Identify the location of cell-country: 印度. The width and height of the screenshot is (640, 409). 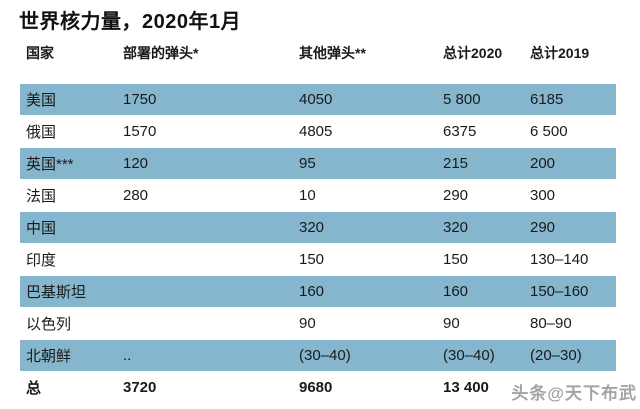
(41, 260).